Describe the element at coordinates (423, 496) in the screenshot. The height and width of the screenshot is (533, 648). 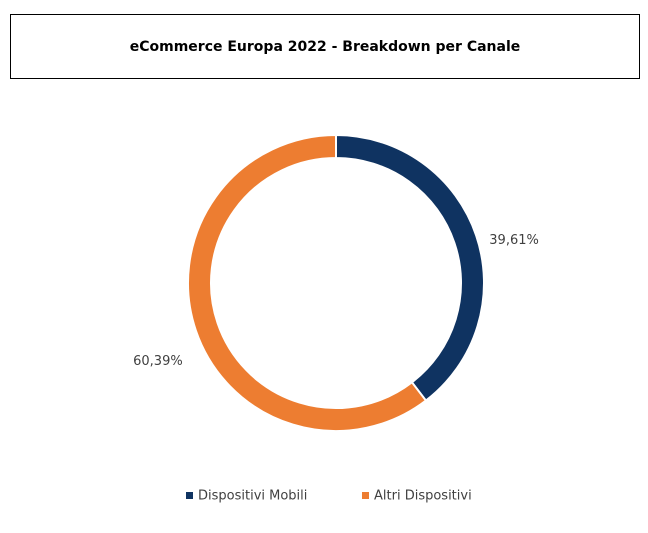
I see `legend-label: Altri Dispositivi` at that location.